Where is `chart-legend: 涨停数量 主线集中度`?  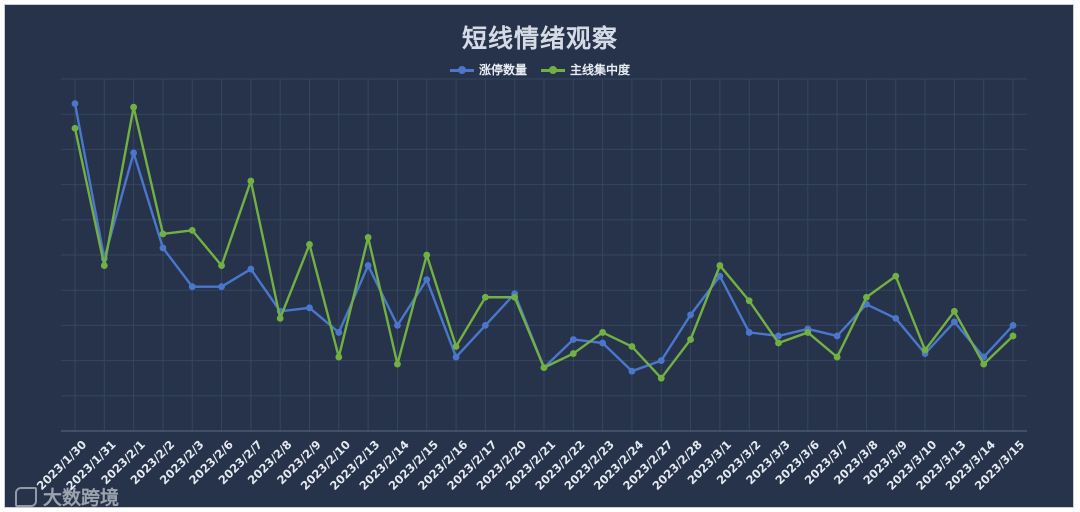 chart-legend: 涨停数量 主线集中度 is located at coordinates (540, 69).